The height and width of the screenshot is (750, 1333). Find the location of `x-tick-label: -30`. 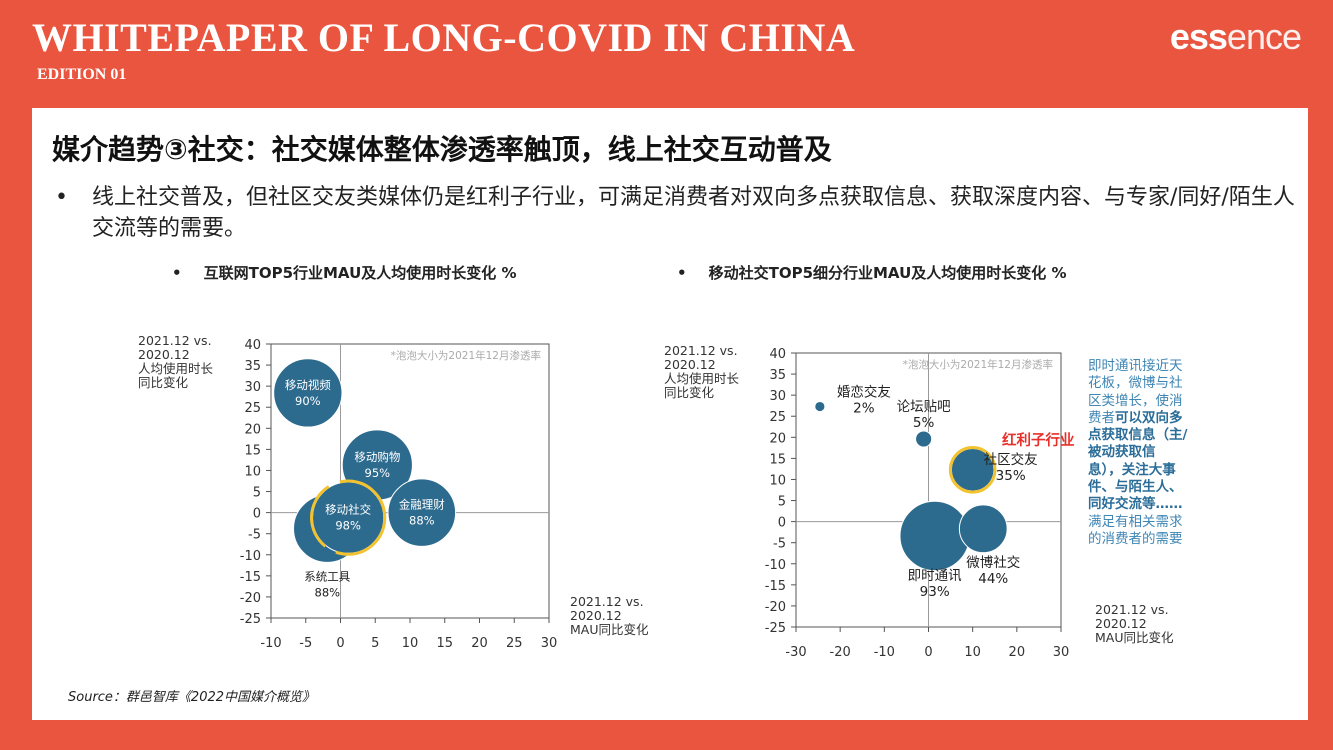

x-tick-label: -30 is located at coordinates (795, 652).